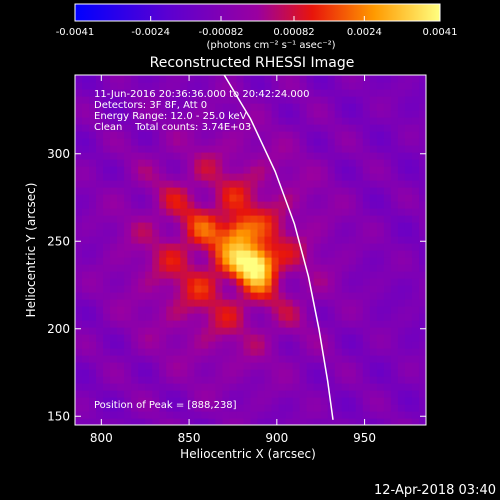 This screenshot has width=500, height=500. What do you see at coordinates (293, 32) in the screenshot?
I see `colorbar-tick-label: 0.00082` at bounding box center [293, 32].